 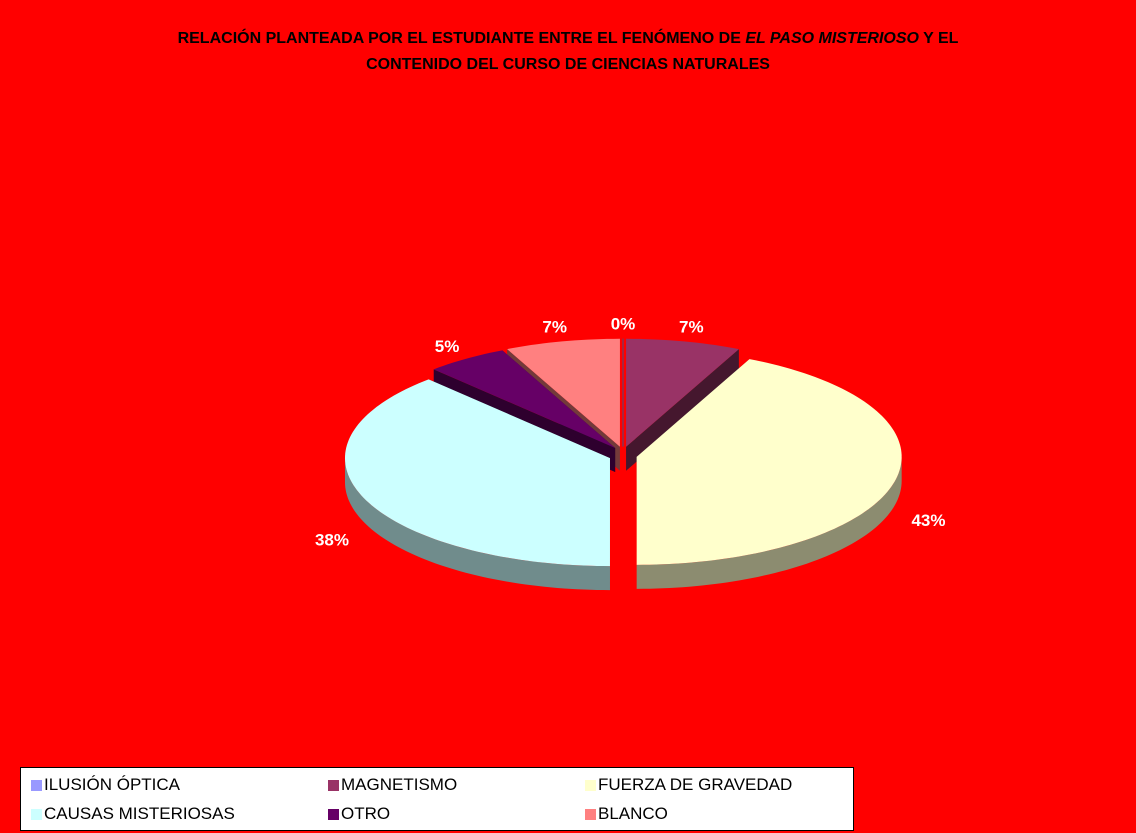 I want to click on slice-wall, so click(x=682, y=410).